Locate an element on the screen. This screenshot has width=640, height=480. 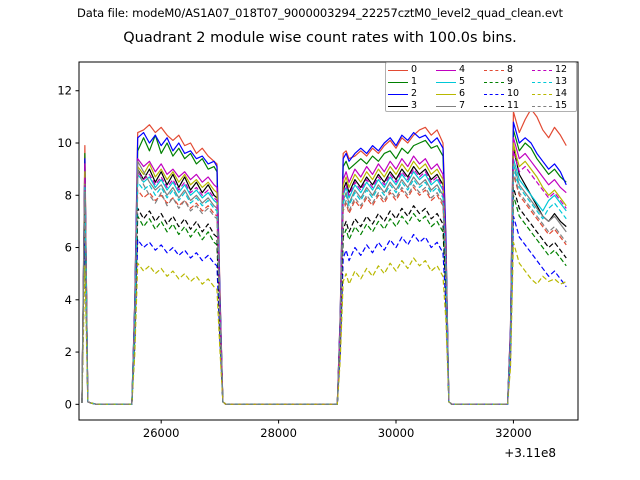
x-tick-label: 28000 is located at coordinates (278, 433).